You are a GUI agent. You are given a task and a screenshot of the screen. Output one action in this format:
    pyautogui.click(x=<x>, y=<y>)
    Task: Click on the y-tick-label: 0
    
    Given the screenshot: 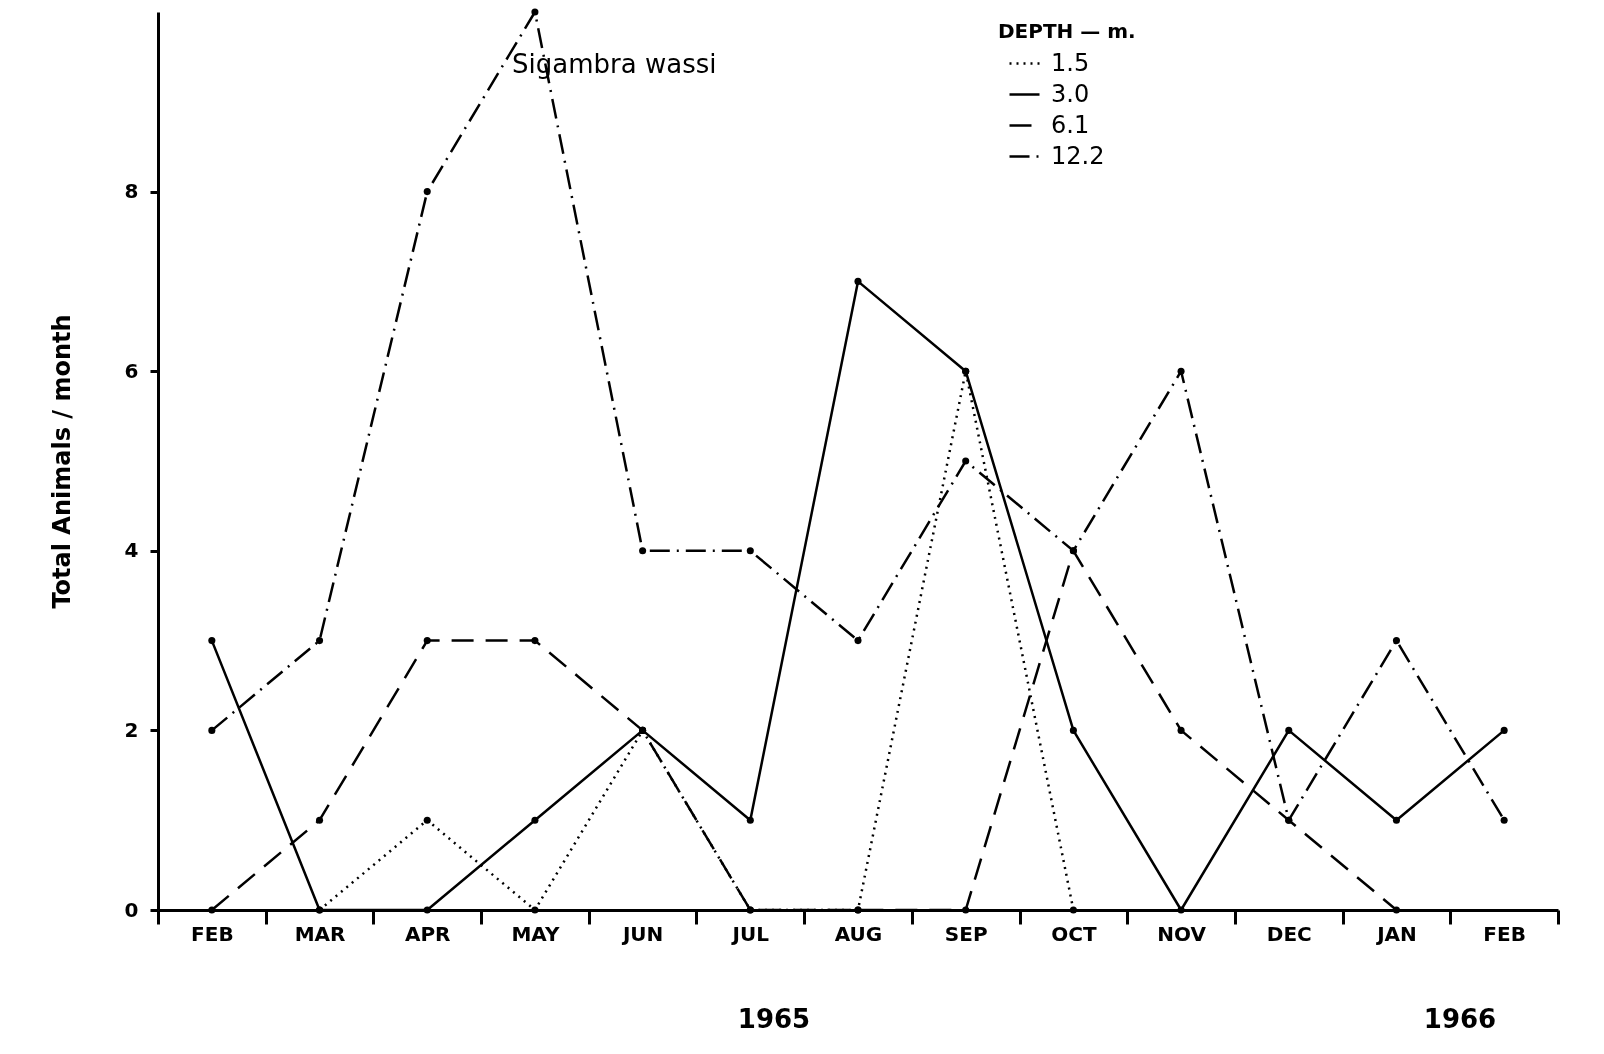 What is the action you would take?
    pyautogui.click(x=131, y=909)
    